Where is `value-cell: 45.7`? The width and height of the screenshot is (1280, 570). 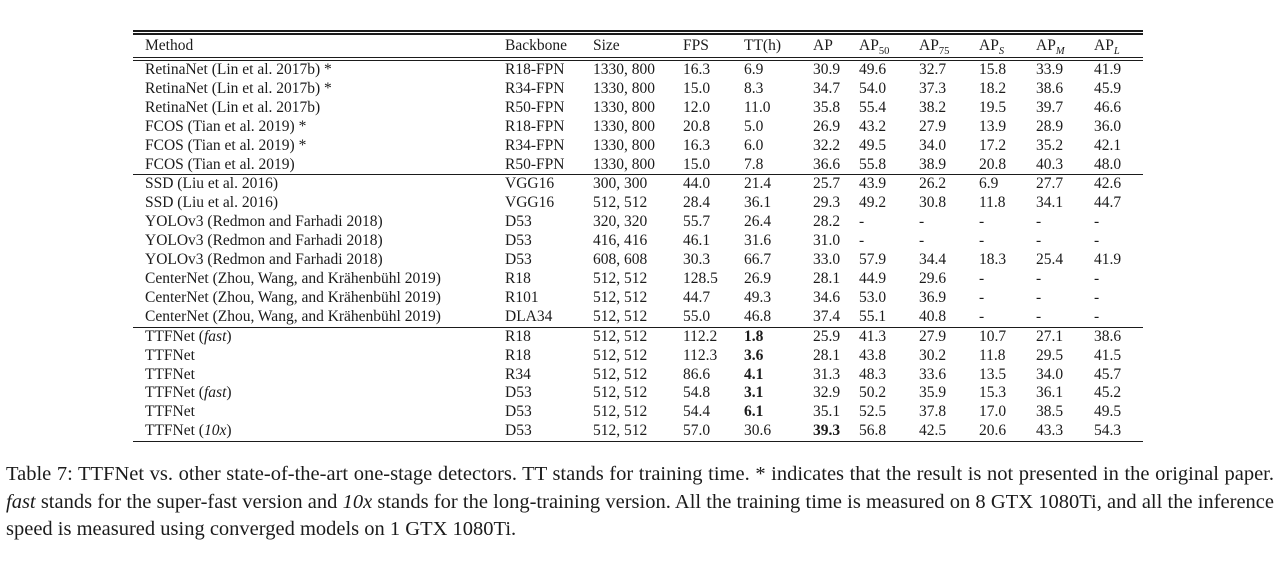 value-cell: 45.7 is located at coordinates (1108, 374).